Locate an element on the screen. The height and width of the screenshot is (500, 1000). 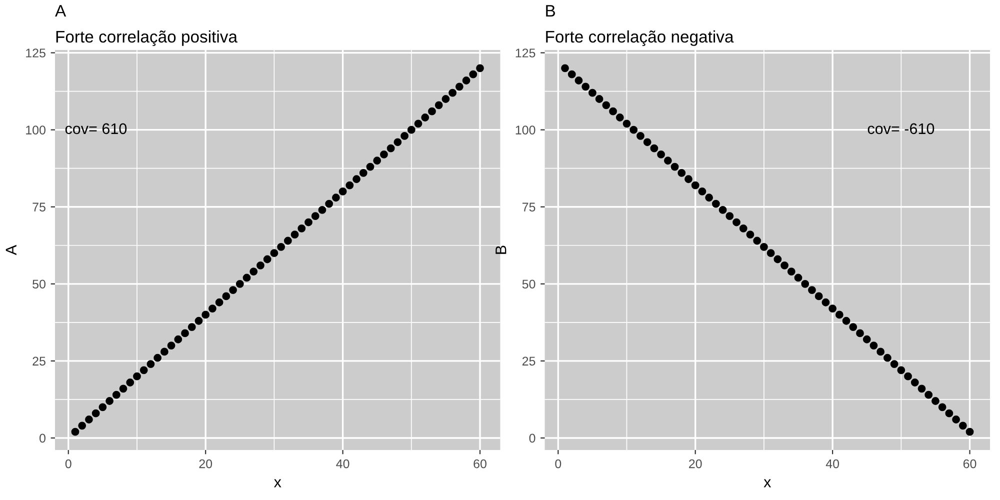
y-axis-title: B is located at coordinates (501, 250).